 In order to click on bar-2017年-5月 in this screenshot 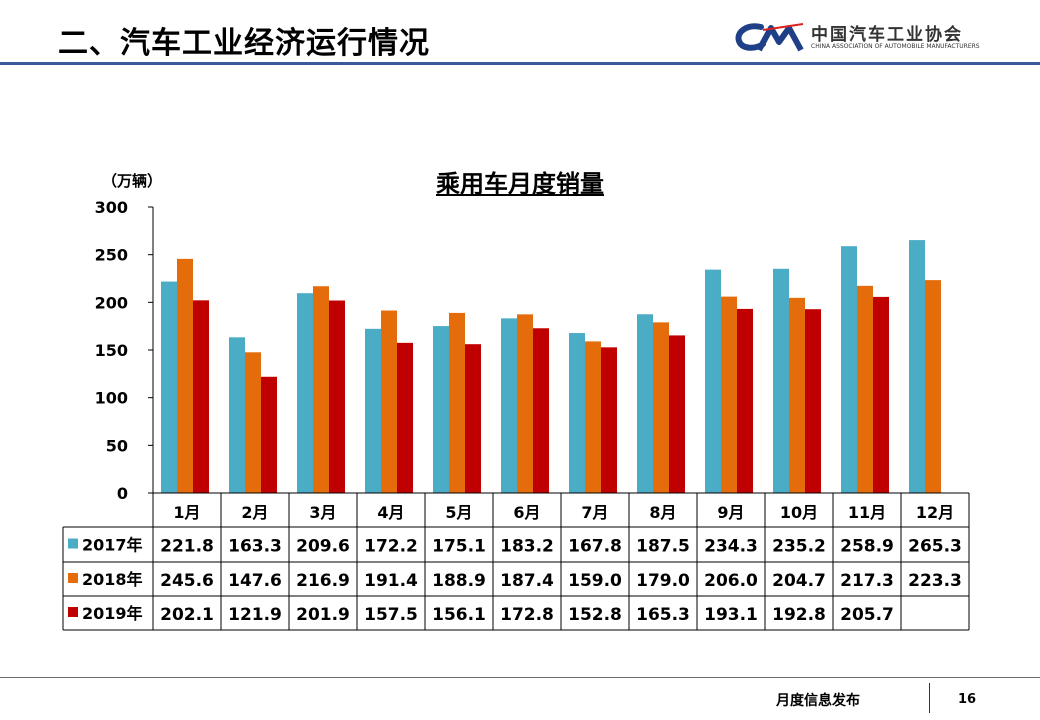, I will do `click(441, 409)`.